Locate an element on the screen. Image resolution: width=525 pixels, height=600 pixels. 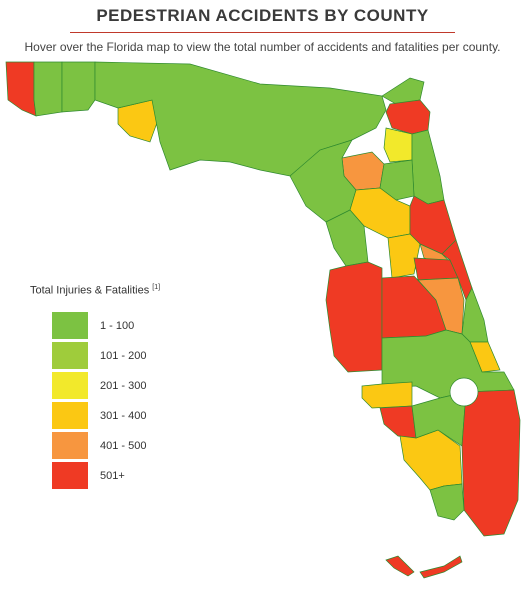
county-interior-central is located at coordinates (448, 364).